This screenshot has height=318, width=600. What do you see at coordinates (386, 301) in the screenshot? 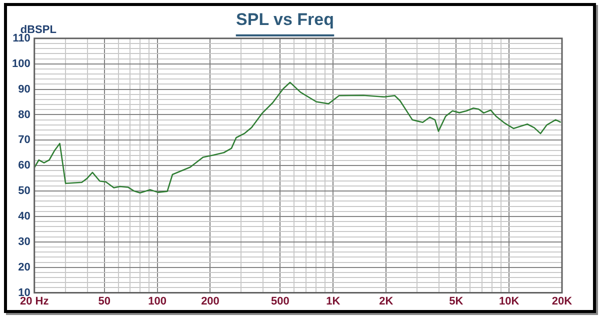
I see `x-tick-label: 2K` at bounding box center [386, 301].